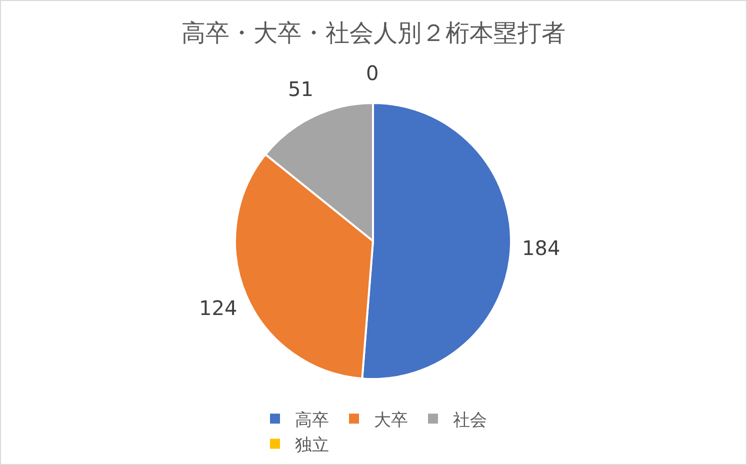 This screenshot has height=465, width=747. I want to click on legend-label: 独立, so click(312, 445).